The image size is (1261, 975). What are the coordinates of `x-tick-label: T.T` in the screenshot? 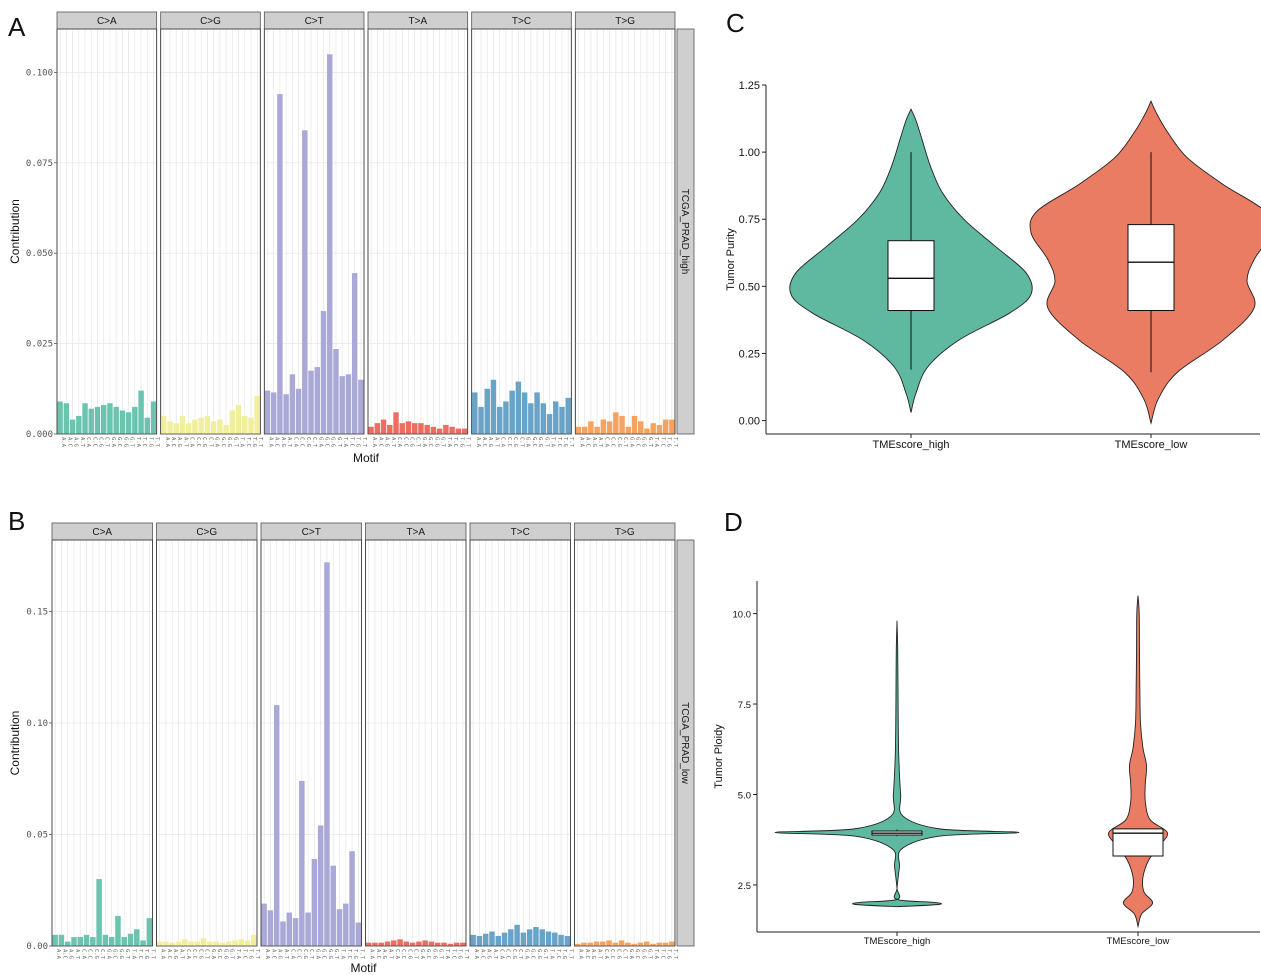 It's located at (675, 442).